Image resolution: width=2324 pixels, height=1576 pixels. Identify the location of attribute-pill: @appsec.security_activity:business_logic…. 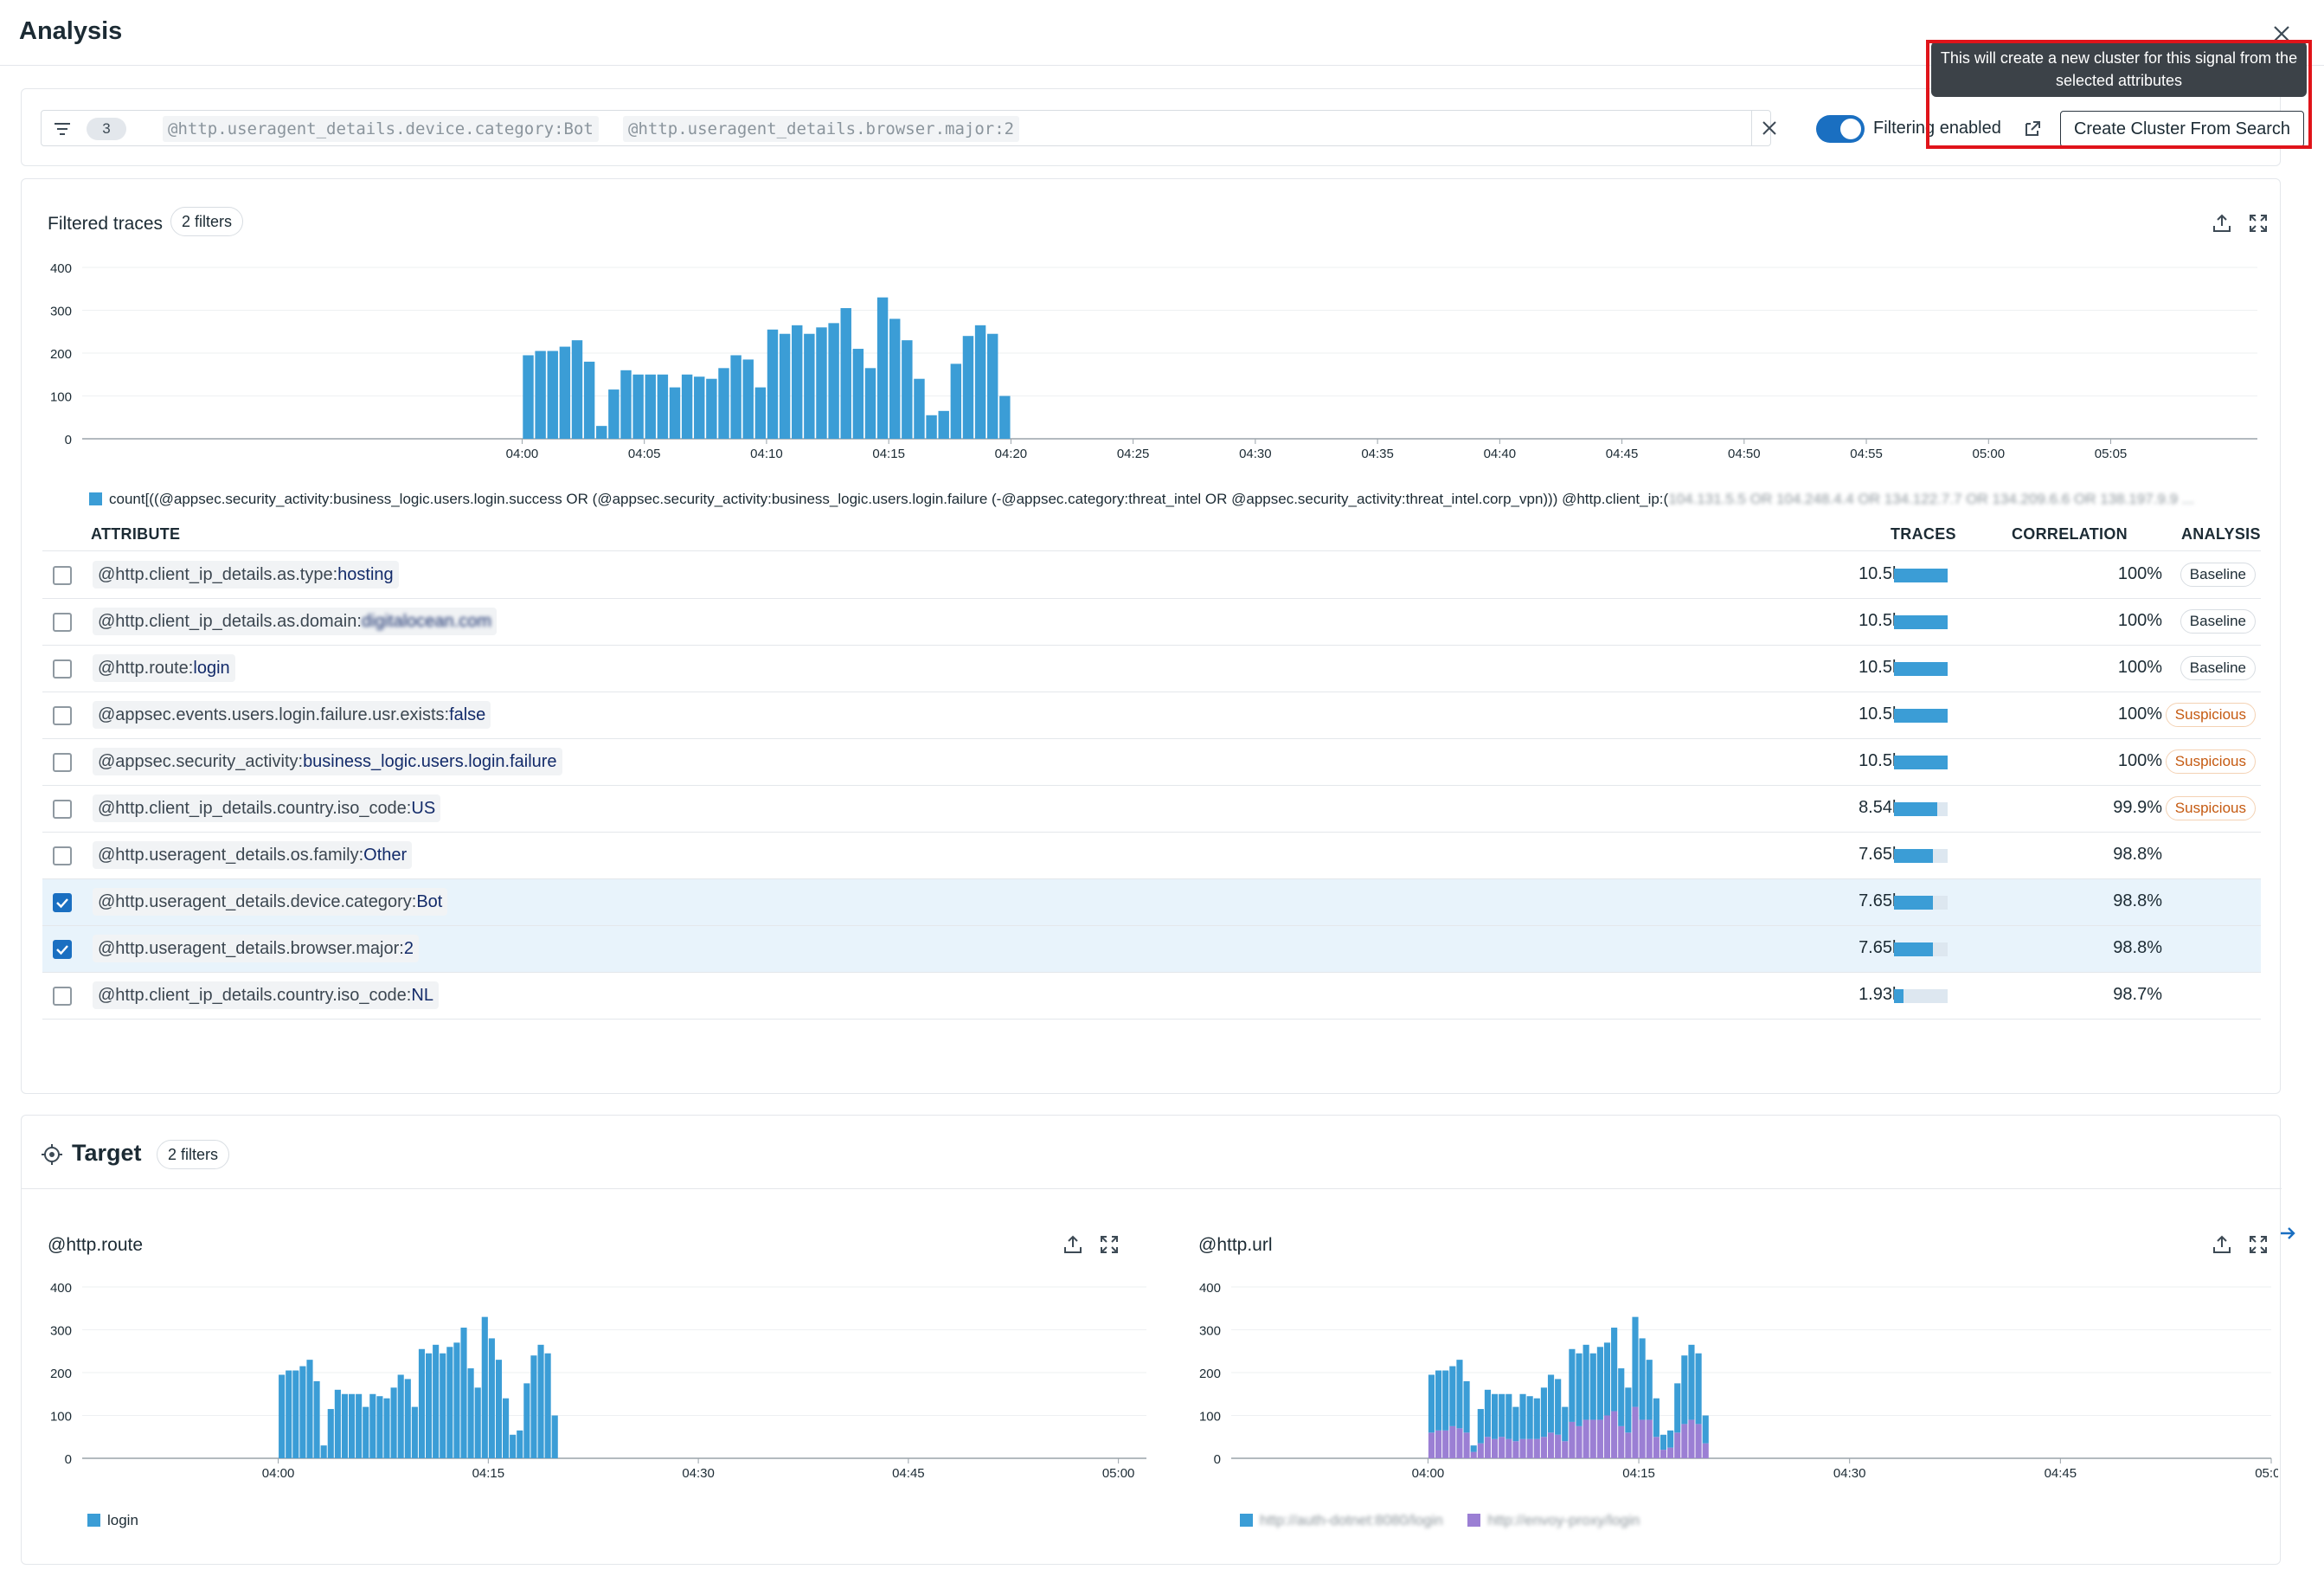
(327, 762).